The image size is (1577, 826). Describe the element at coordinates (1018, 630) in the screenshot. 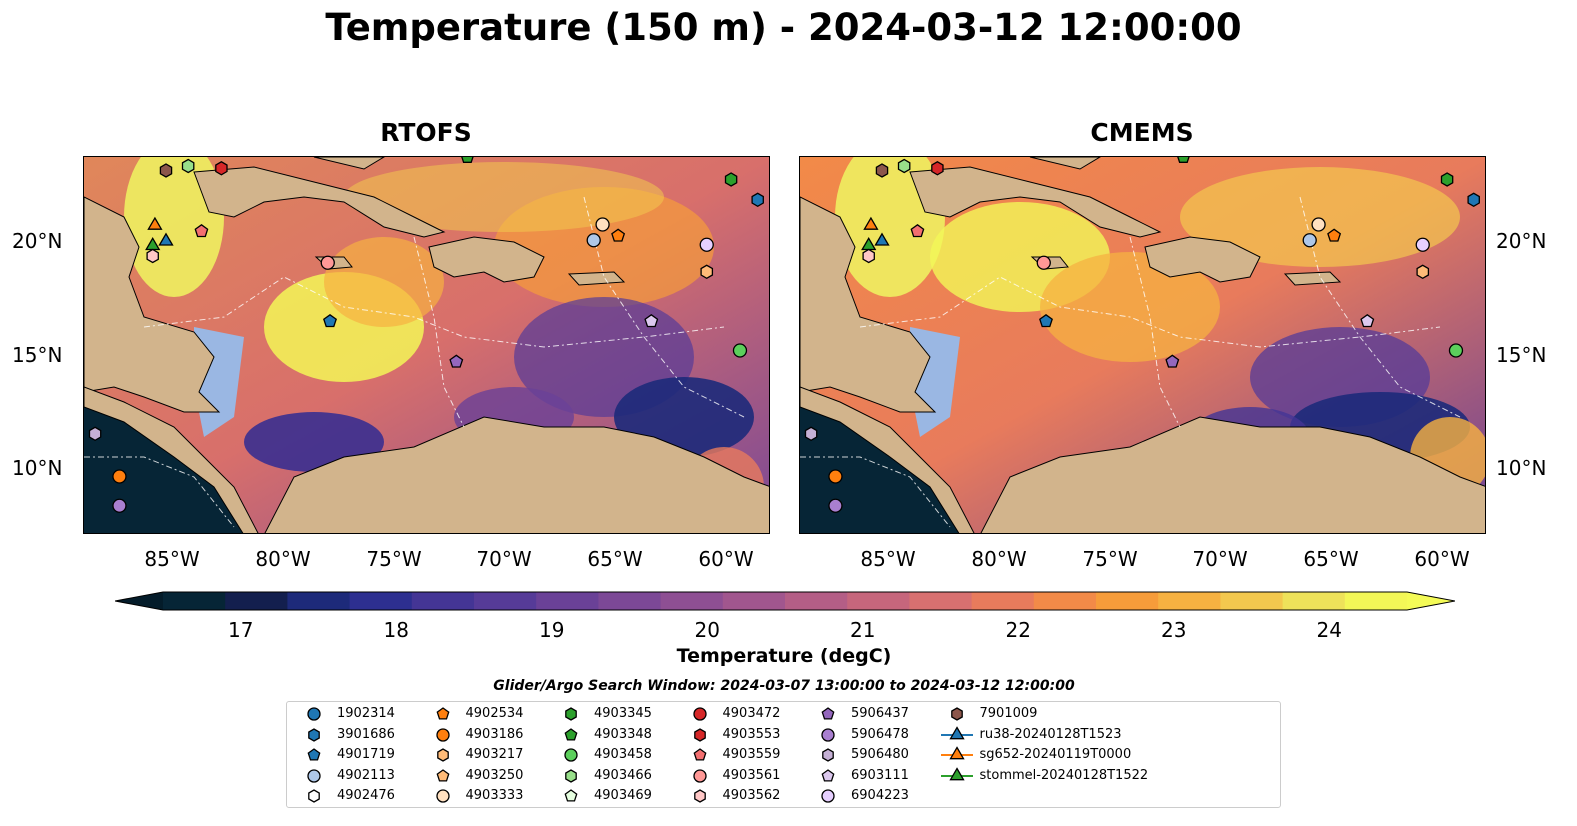

I see `colorbar-tick-22: 22` at that location.